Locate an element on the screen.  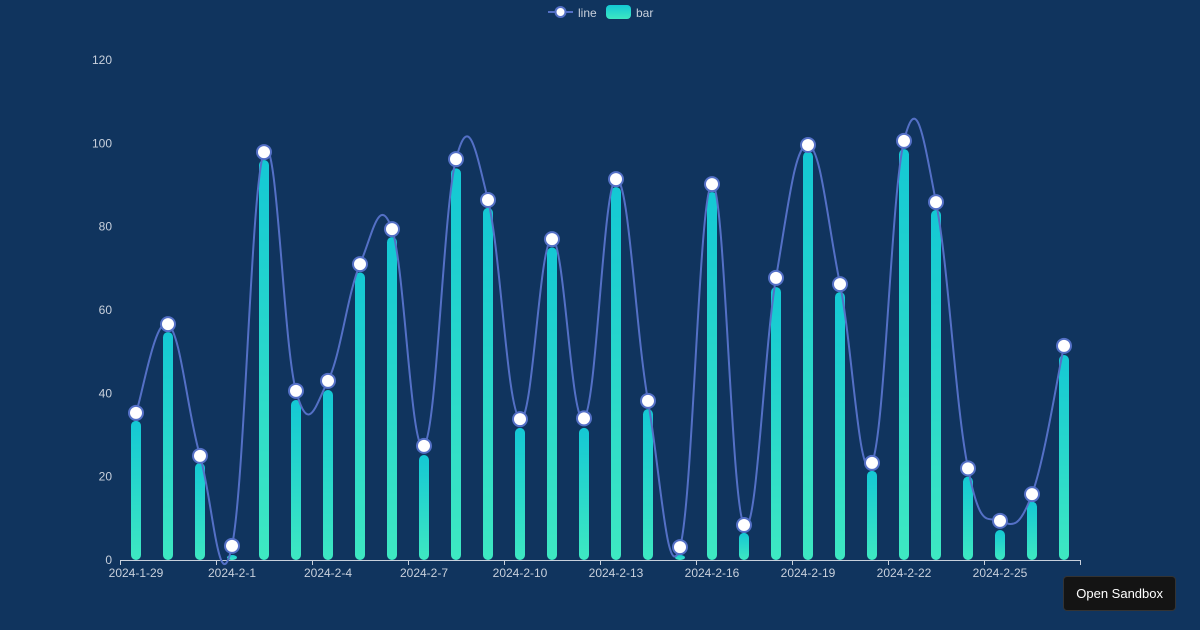
y-tick-label: 100 is located at coordinates (102, 143).